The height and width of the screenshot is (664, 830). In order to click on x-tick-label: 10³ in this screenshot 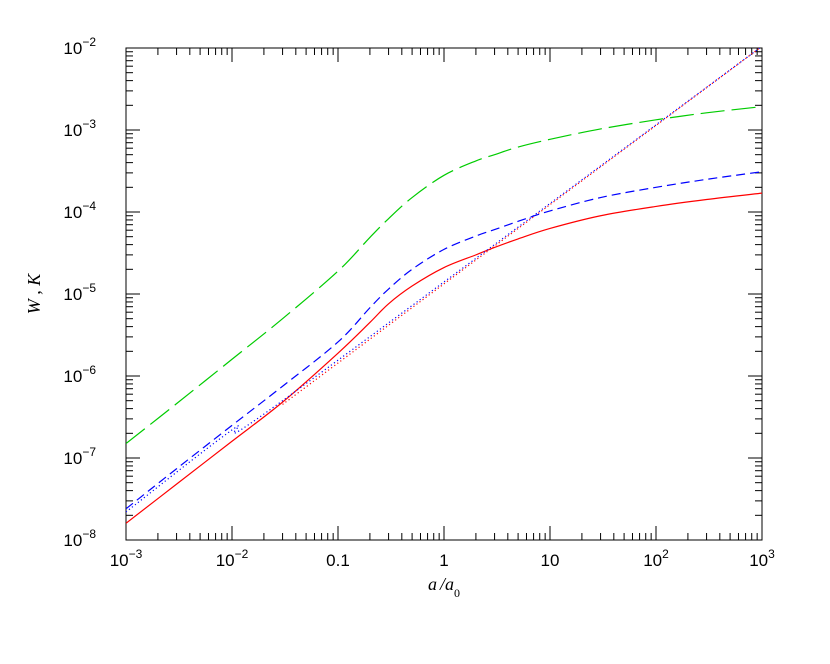, I will do `click(762, 558)`.